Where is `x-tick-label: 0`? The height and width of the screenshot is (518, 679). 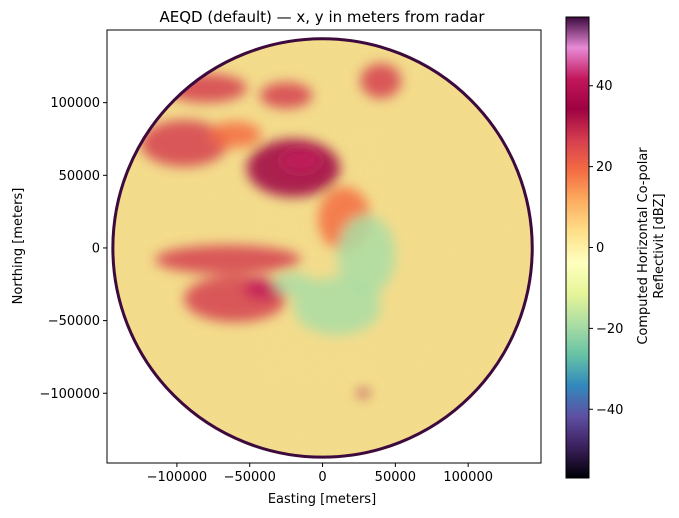
x-tick-label: 0 is located at coordinates (322, 477).